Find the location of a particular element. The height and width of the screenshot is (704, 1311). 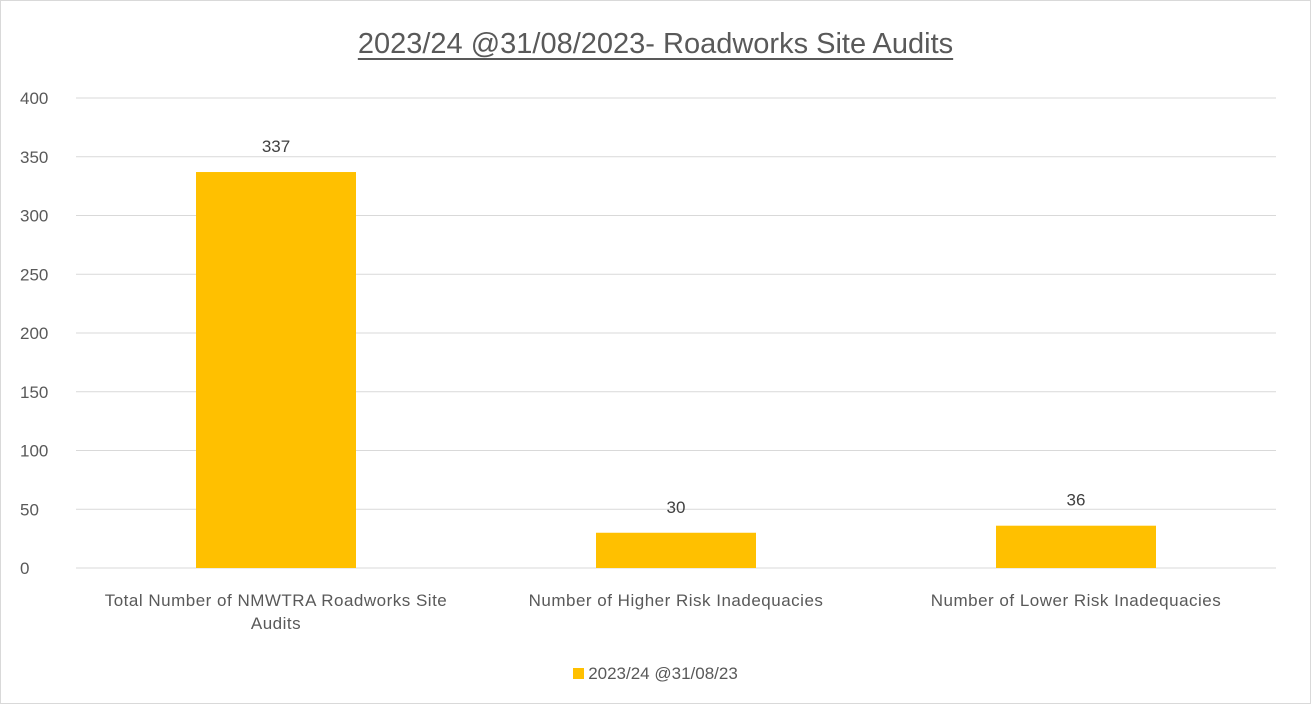

category-label: Number of Higher Risk Inadequacies is located at coordinates (676, 600).